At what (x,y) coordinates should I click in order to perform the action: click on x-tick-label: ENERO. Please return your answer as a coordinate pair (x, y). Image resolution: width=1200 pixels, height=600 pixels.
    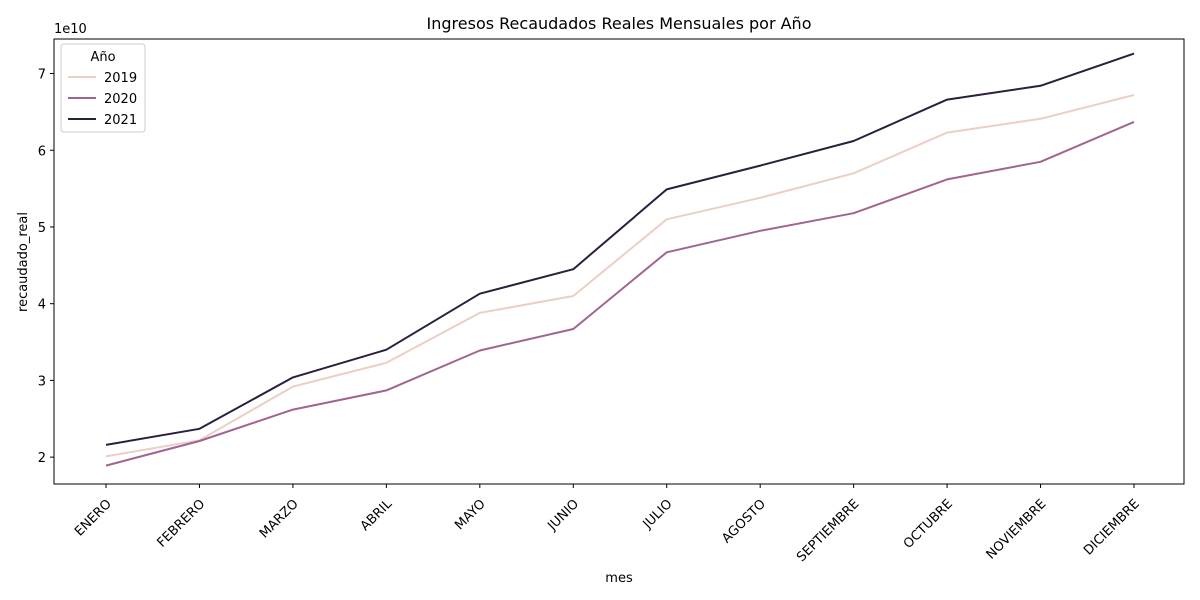
    Looking at the image, I should click on (93, 518).